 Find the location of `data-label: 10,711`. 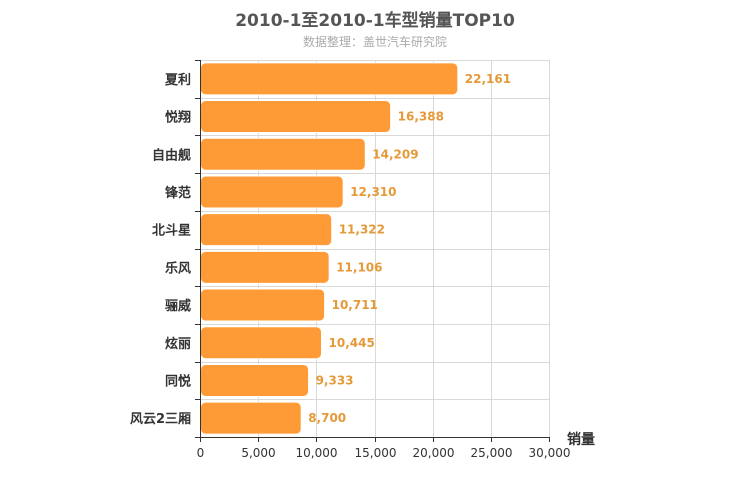

data-label: 10,711 is located at coordinates (355, 305).